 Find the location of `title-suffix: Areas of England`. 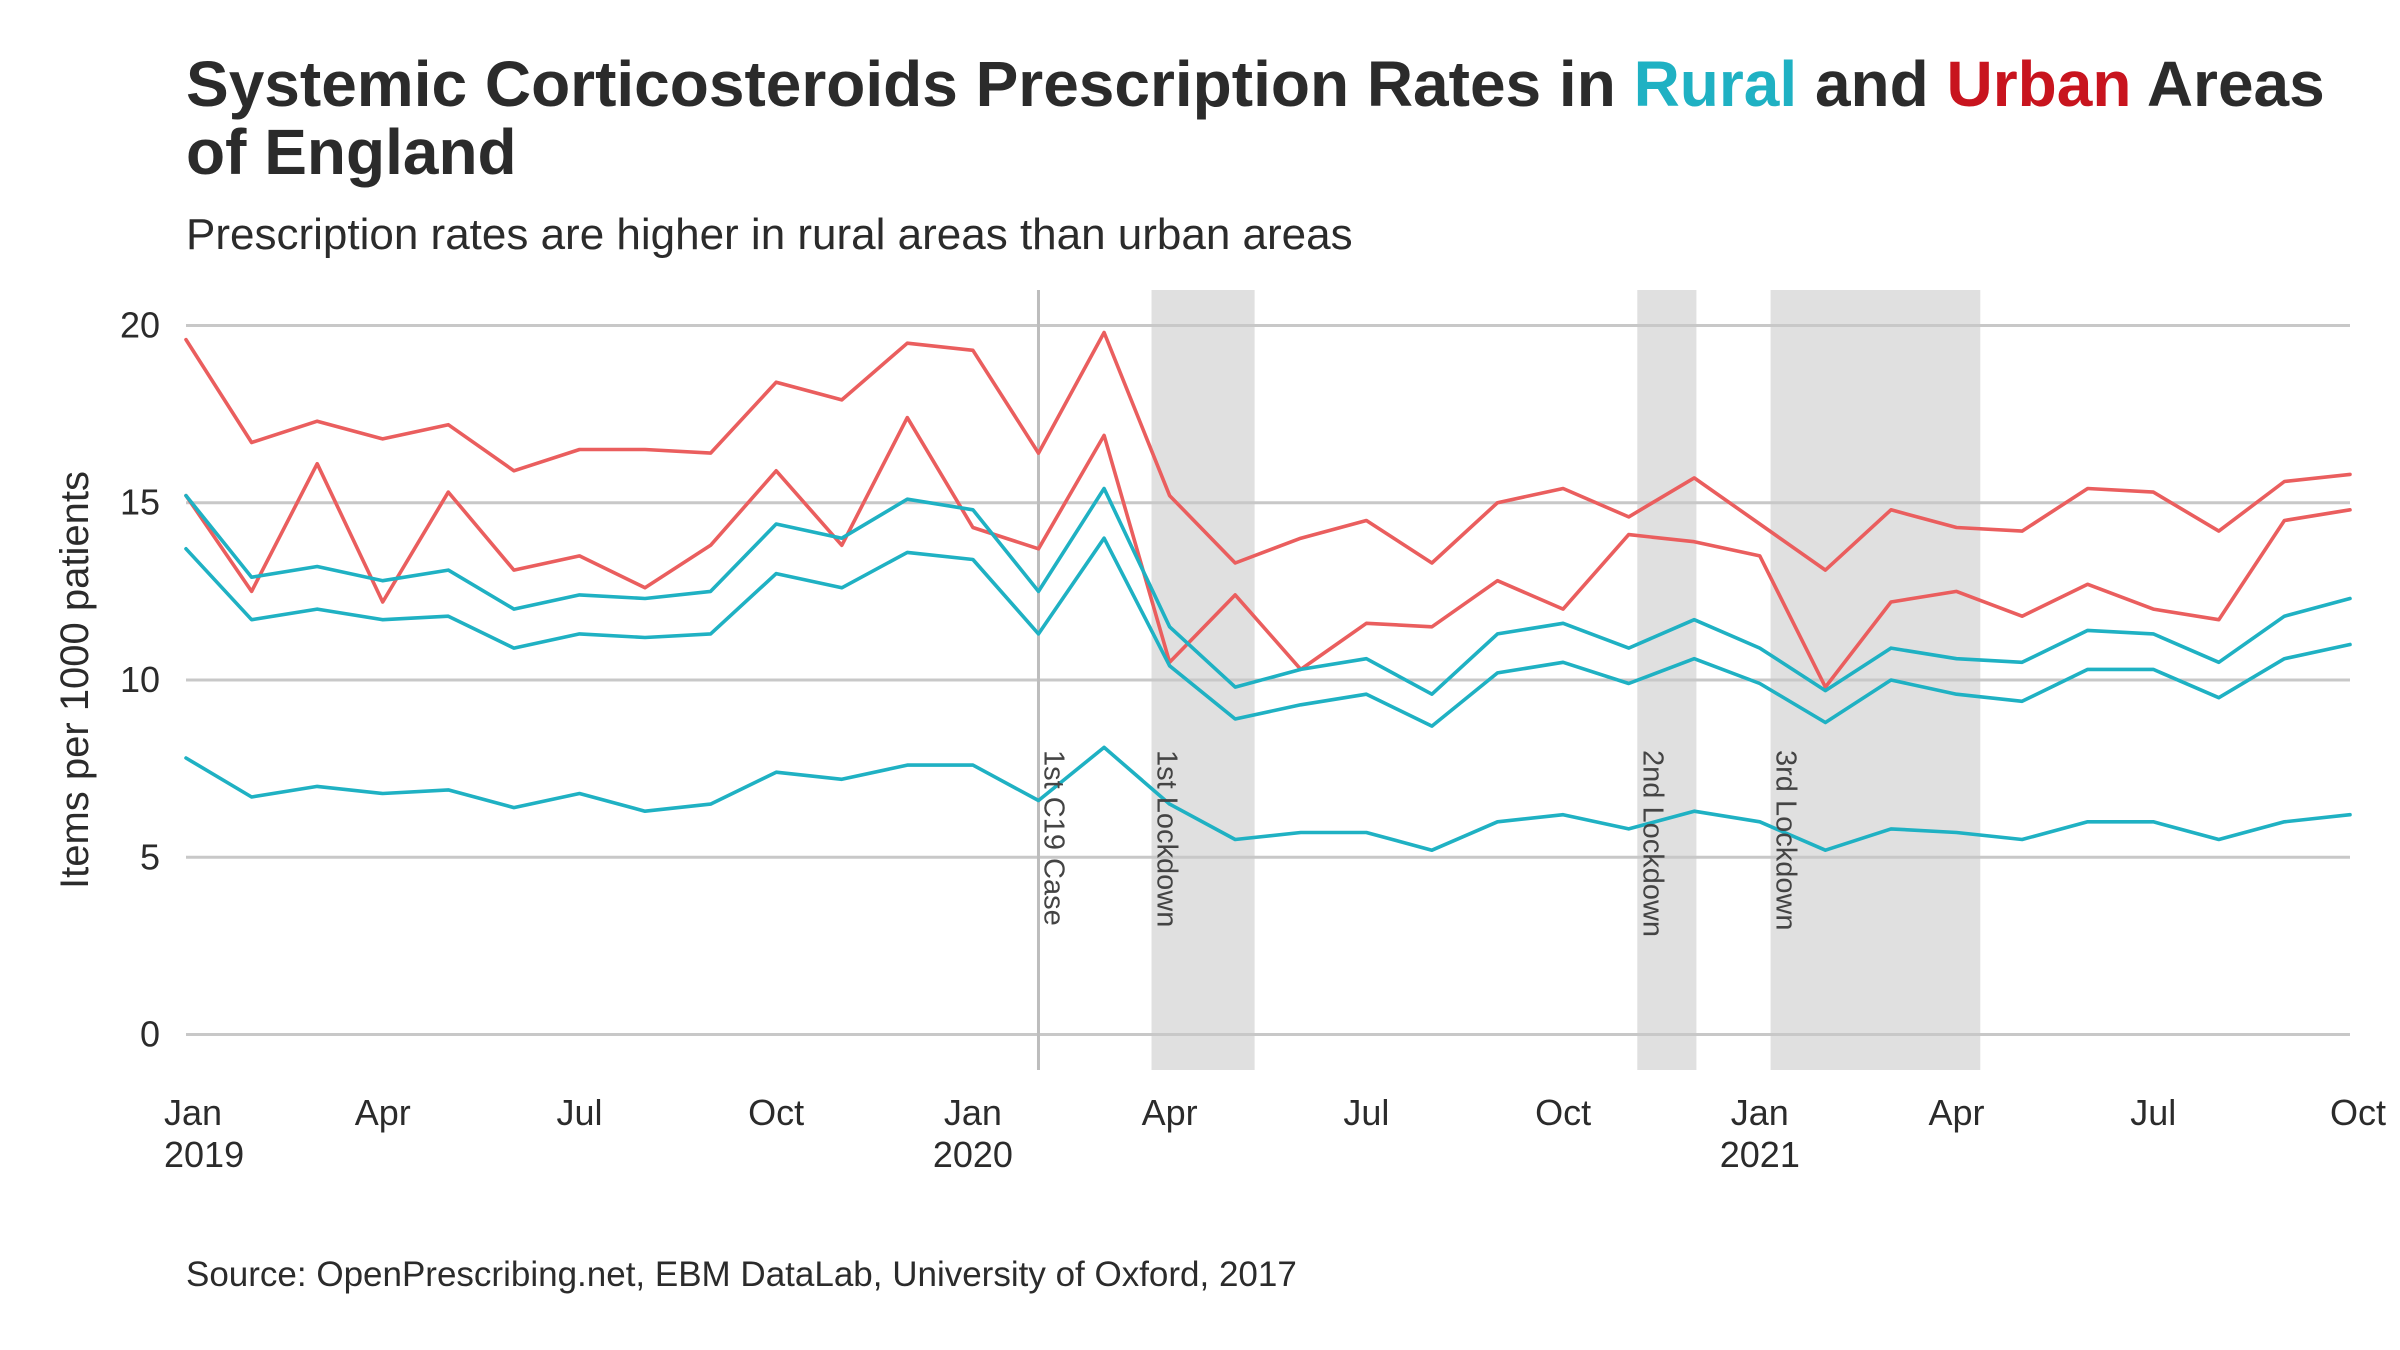

title-suffix: Areas of England is located at coordinates (1255, 118).